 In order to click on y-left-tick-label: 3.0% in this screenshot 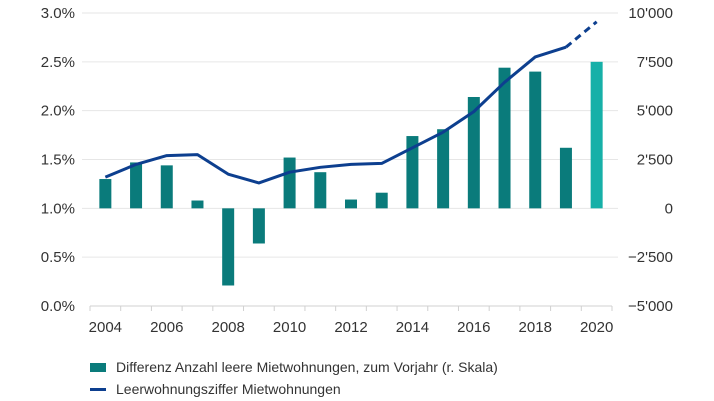, I will do `click(58, 13)`.